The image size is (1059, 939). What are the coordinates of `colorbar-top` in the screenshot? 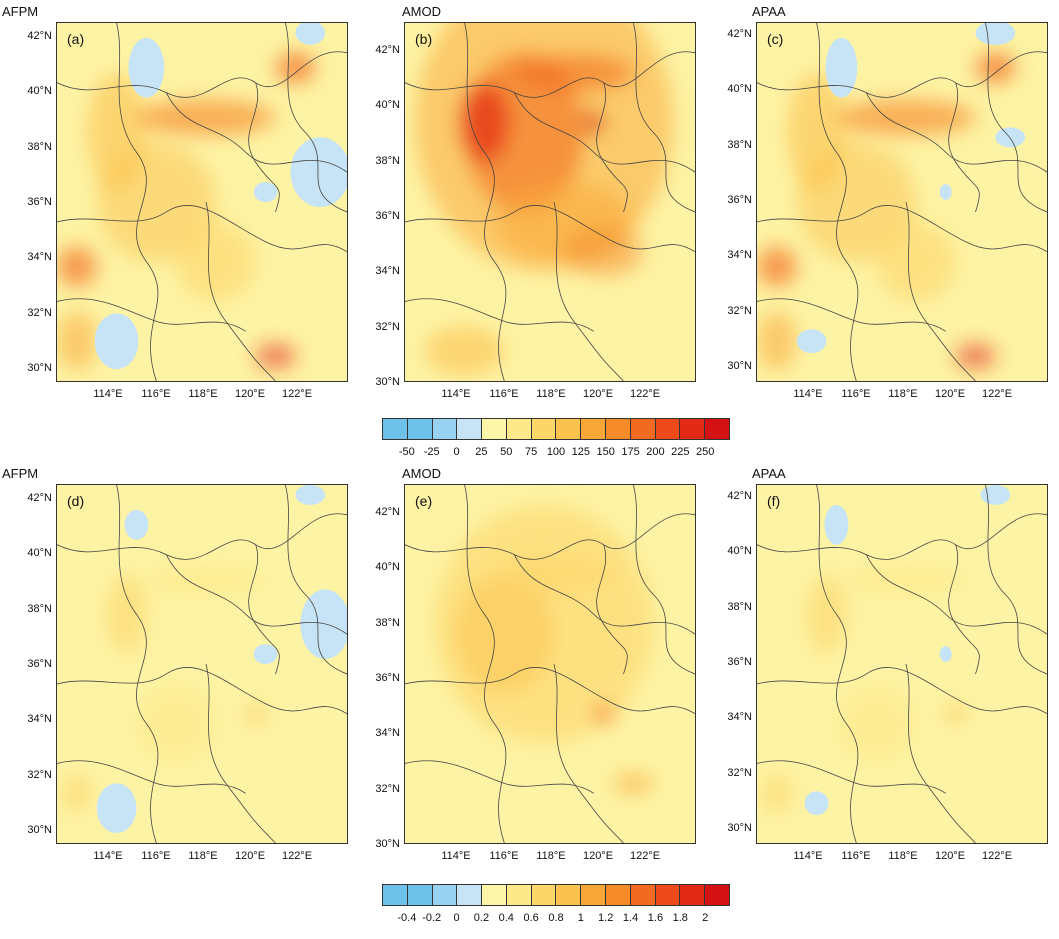 It's located at (556, 429).